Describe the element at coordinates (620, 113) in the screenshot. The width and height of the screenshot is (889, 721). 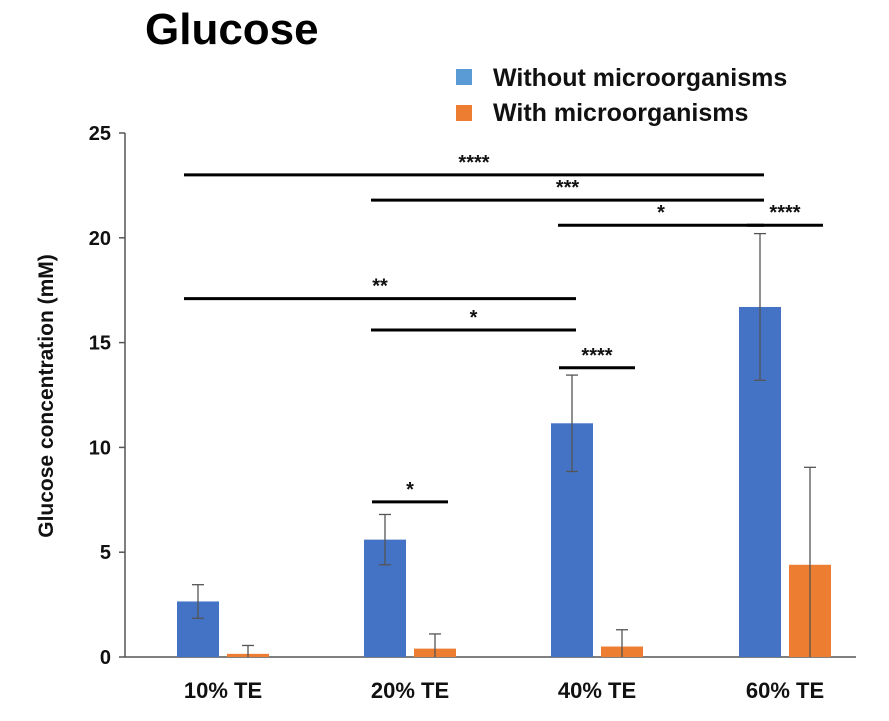
I see `legend-label-with-microorganisms: With microorganisms` at that location.